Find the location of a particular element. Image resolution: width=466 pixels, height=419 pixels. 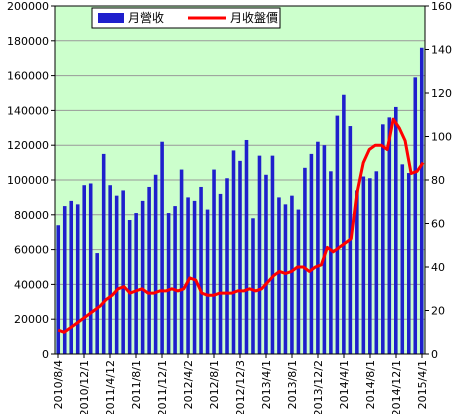

y-right-tick-label: 140 is located at coordinates (441, 50).